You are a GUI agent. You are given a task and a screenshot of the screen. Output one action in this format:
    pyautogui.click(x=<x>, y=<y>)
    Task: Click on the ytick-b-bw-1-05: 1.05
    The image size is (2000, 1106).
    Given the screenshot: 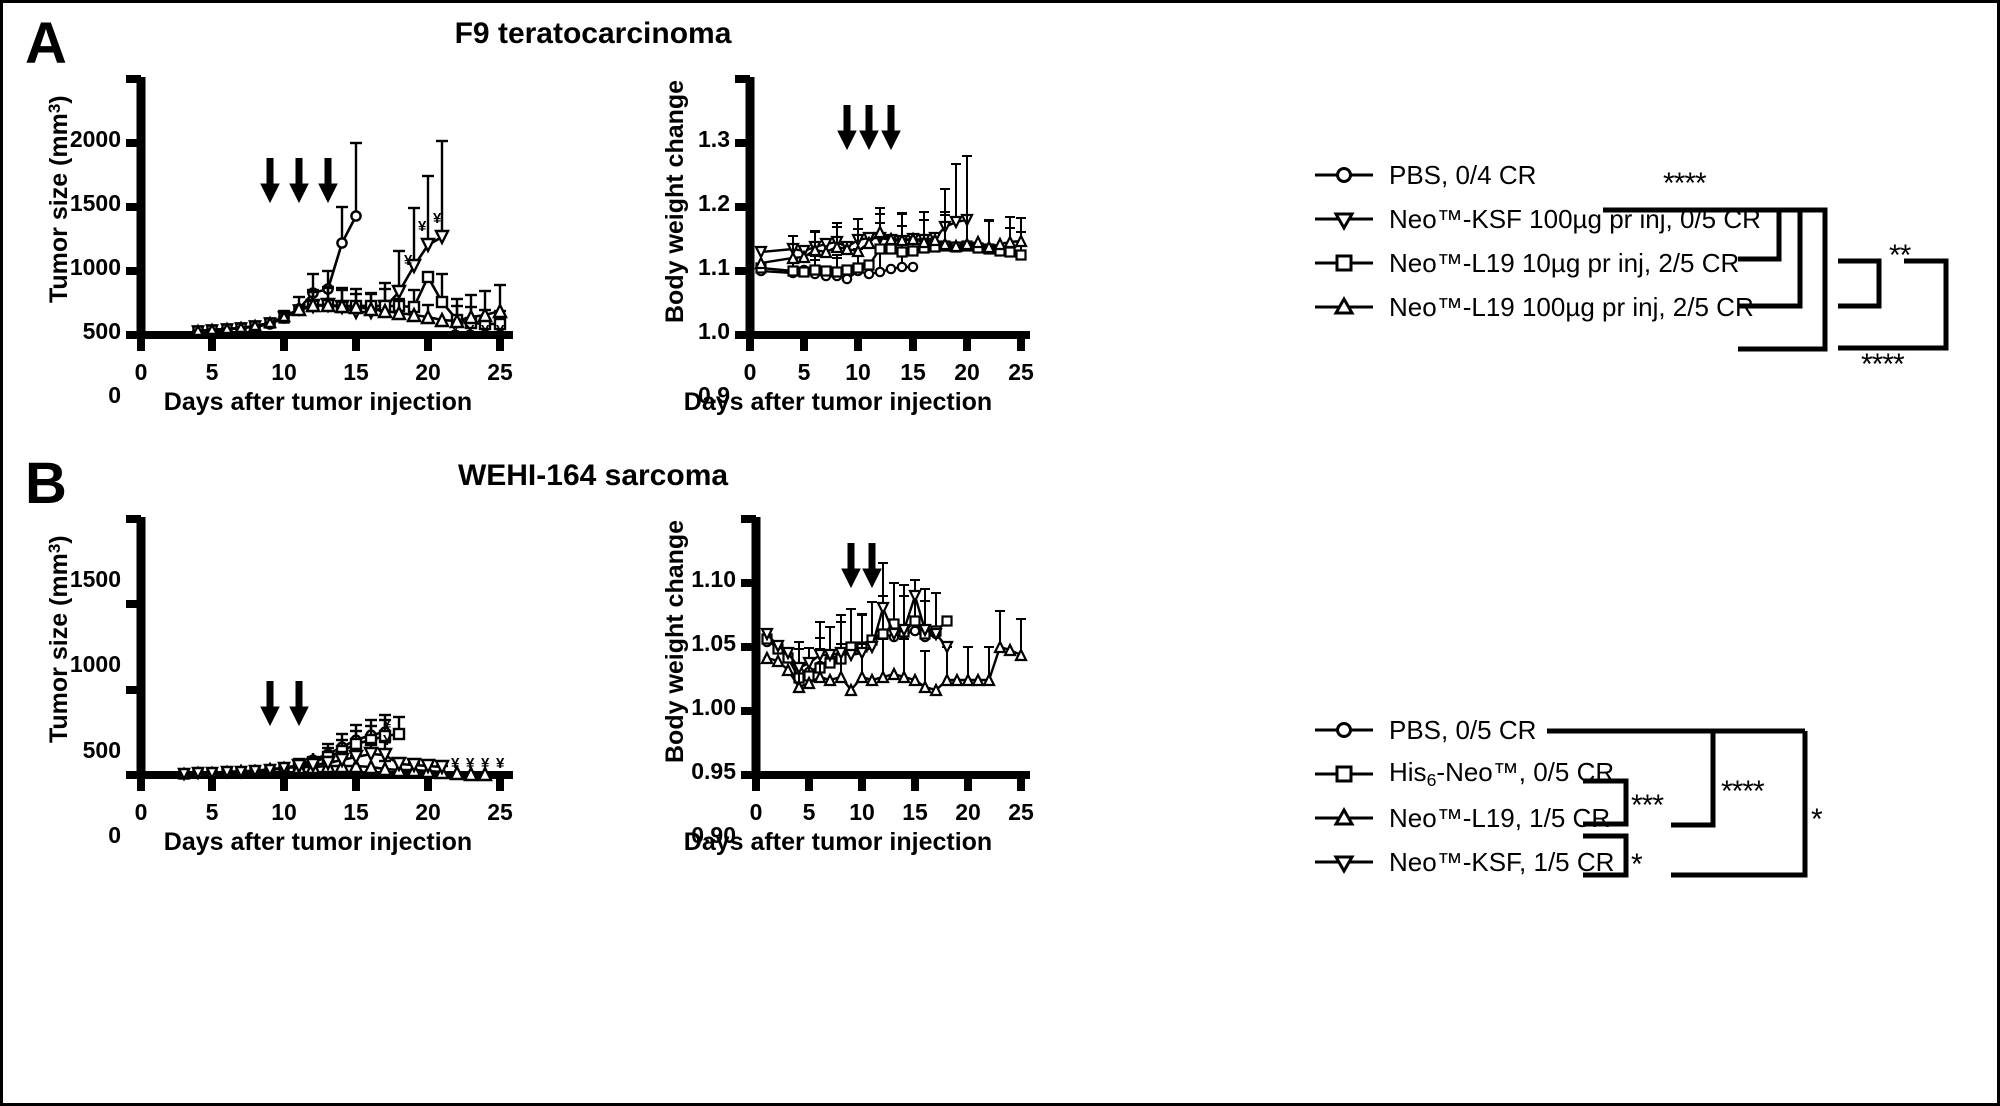 What is the action you would take?
    pyautogui.click(x=713, y=643)
    